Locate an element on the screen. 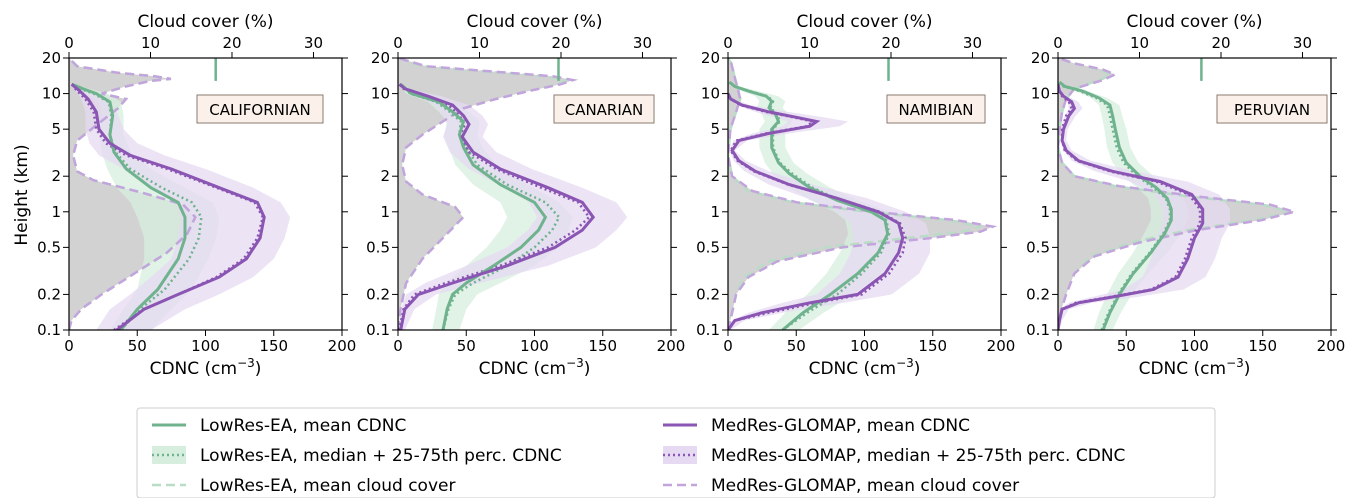 This screenshot has width=1350, height=498. legend-item: LowRes-EA, mean cloud cover is located at coordinates (303, 486).